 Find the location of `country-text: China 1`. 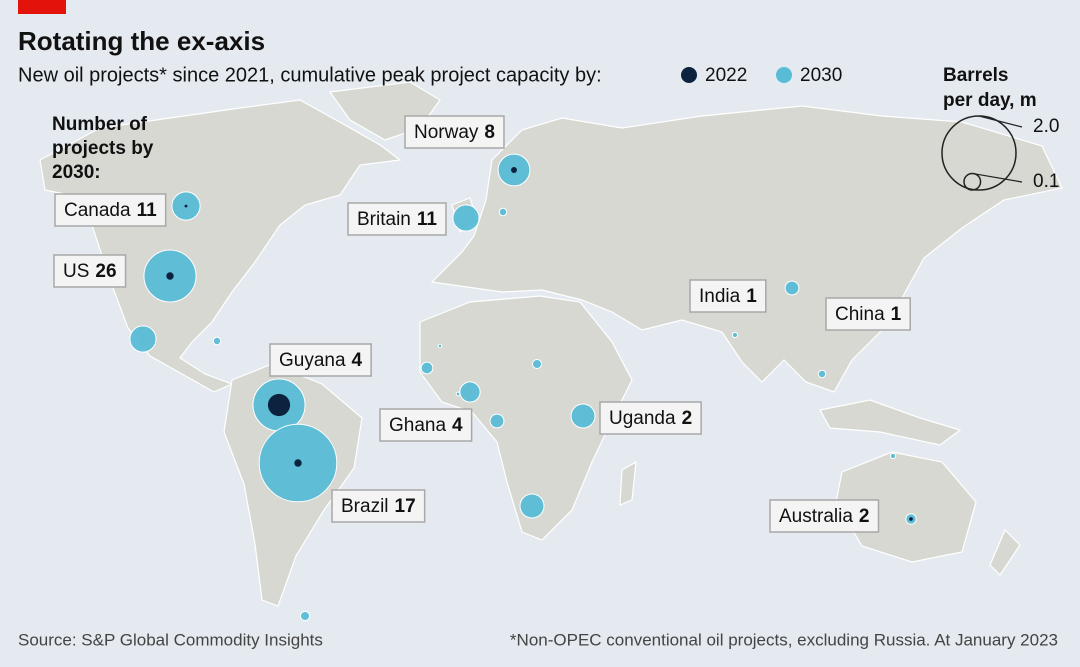

country-text: China 1 is located at coordinates (868, 314).